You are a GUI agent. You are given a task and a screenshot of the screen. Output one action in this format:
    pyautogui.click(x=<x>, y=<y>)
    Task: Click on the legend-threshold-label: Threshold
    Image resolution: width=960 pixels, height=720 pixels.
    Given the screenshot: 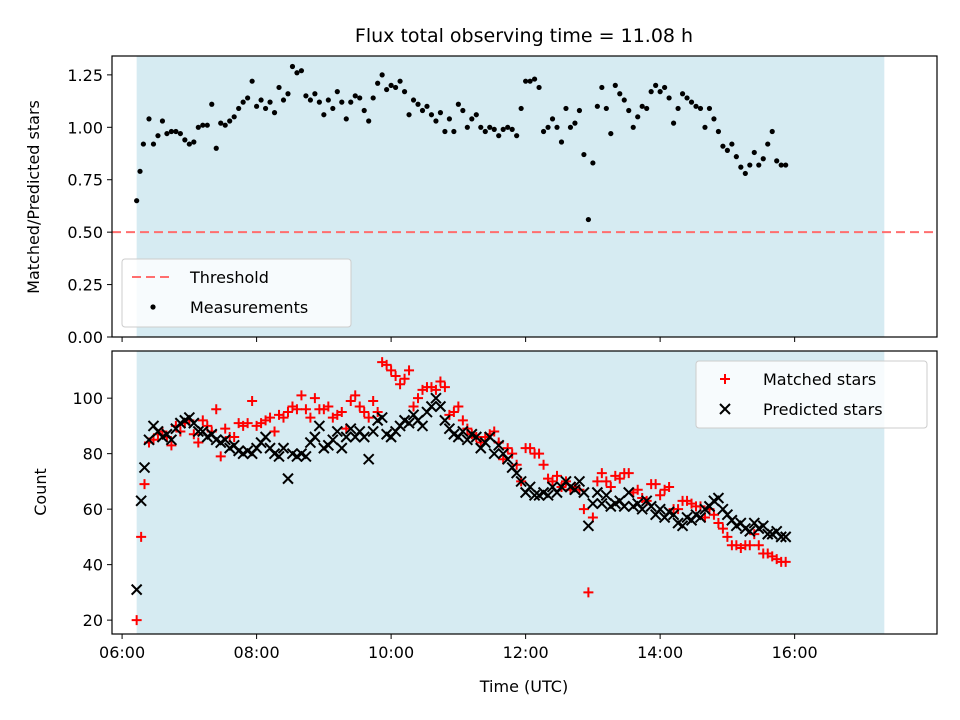 What is the action you would take?
    pyautogui.click(x=229, y=277)
    